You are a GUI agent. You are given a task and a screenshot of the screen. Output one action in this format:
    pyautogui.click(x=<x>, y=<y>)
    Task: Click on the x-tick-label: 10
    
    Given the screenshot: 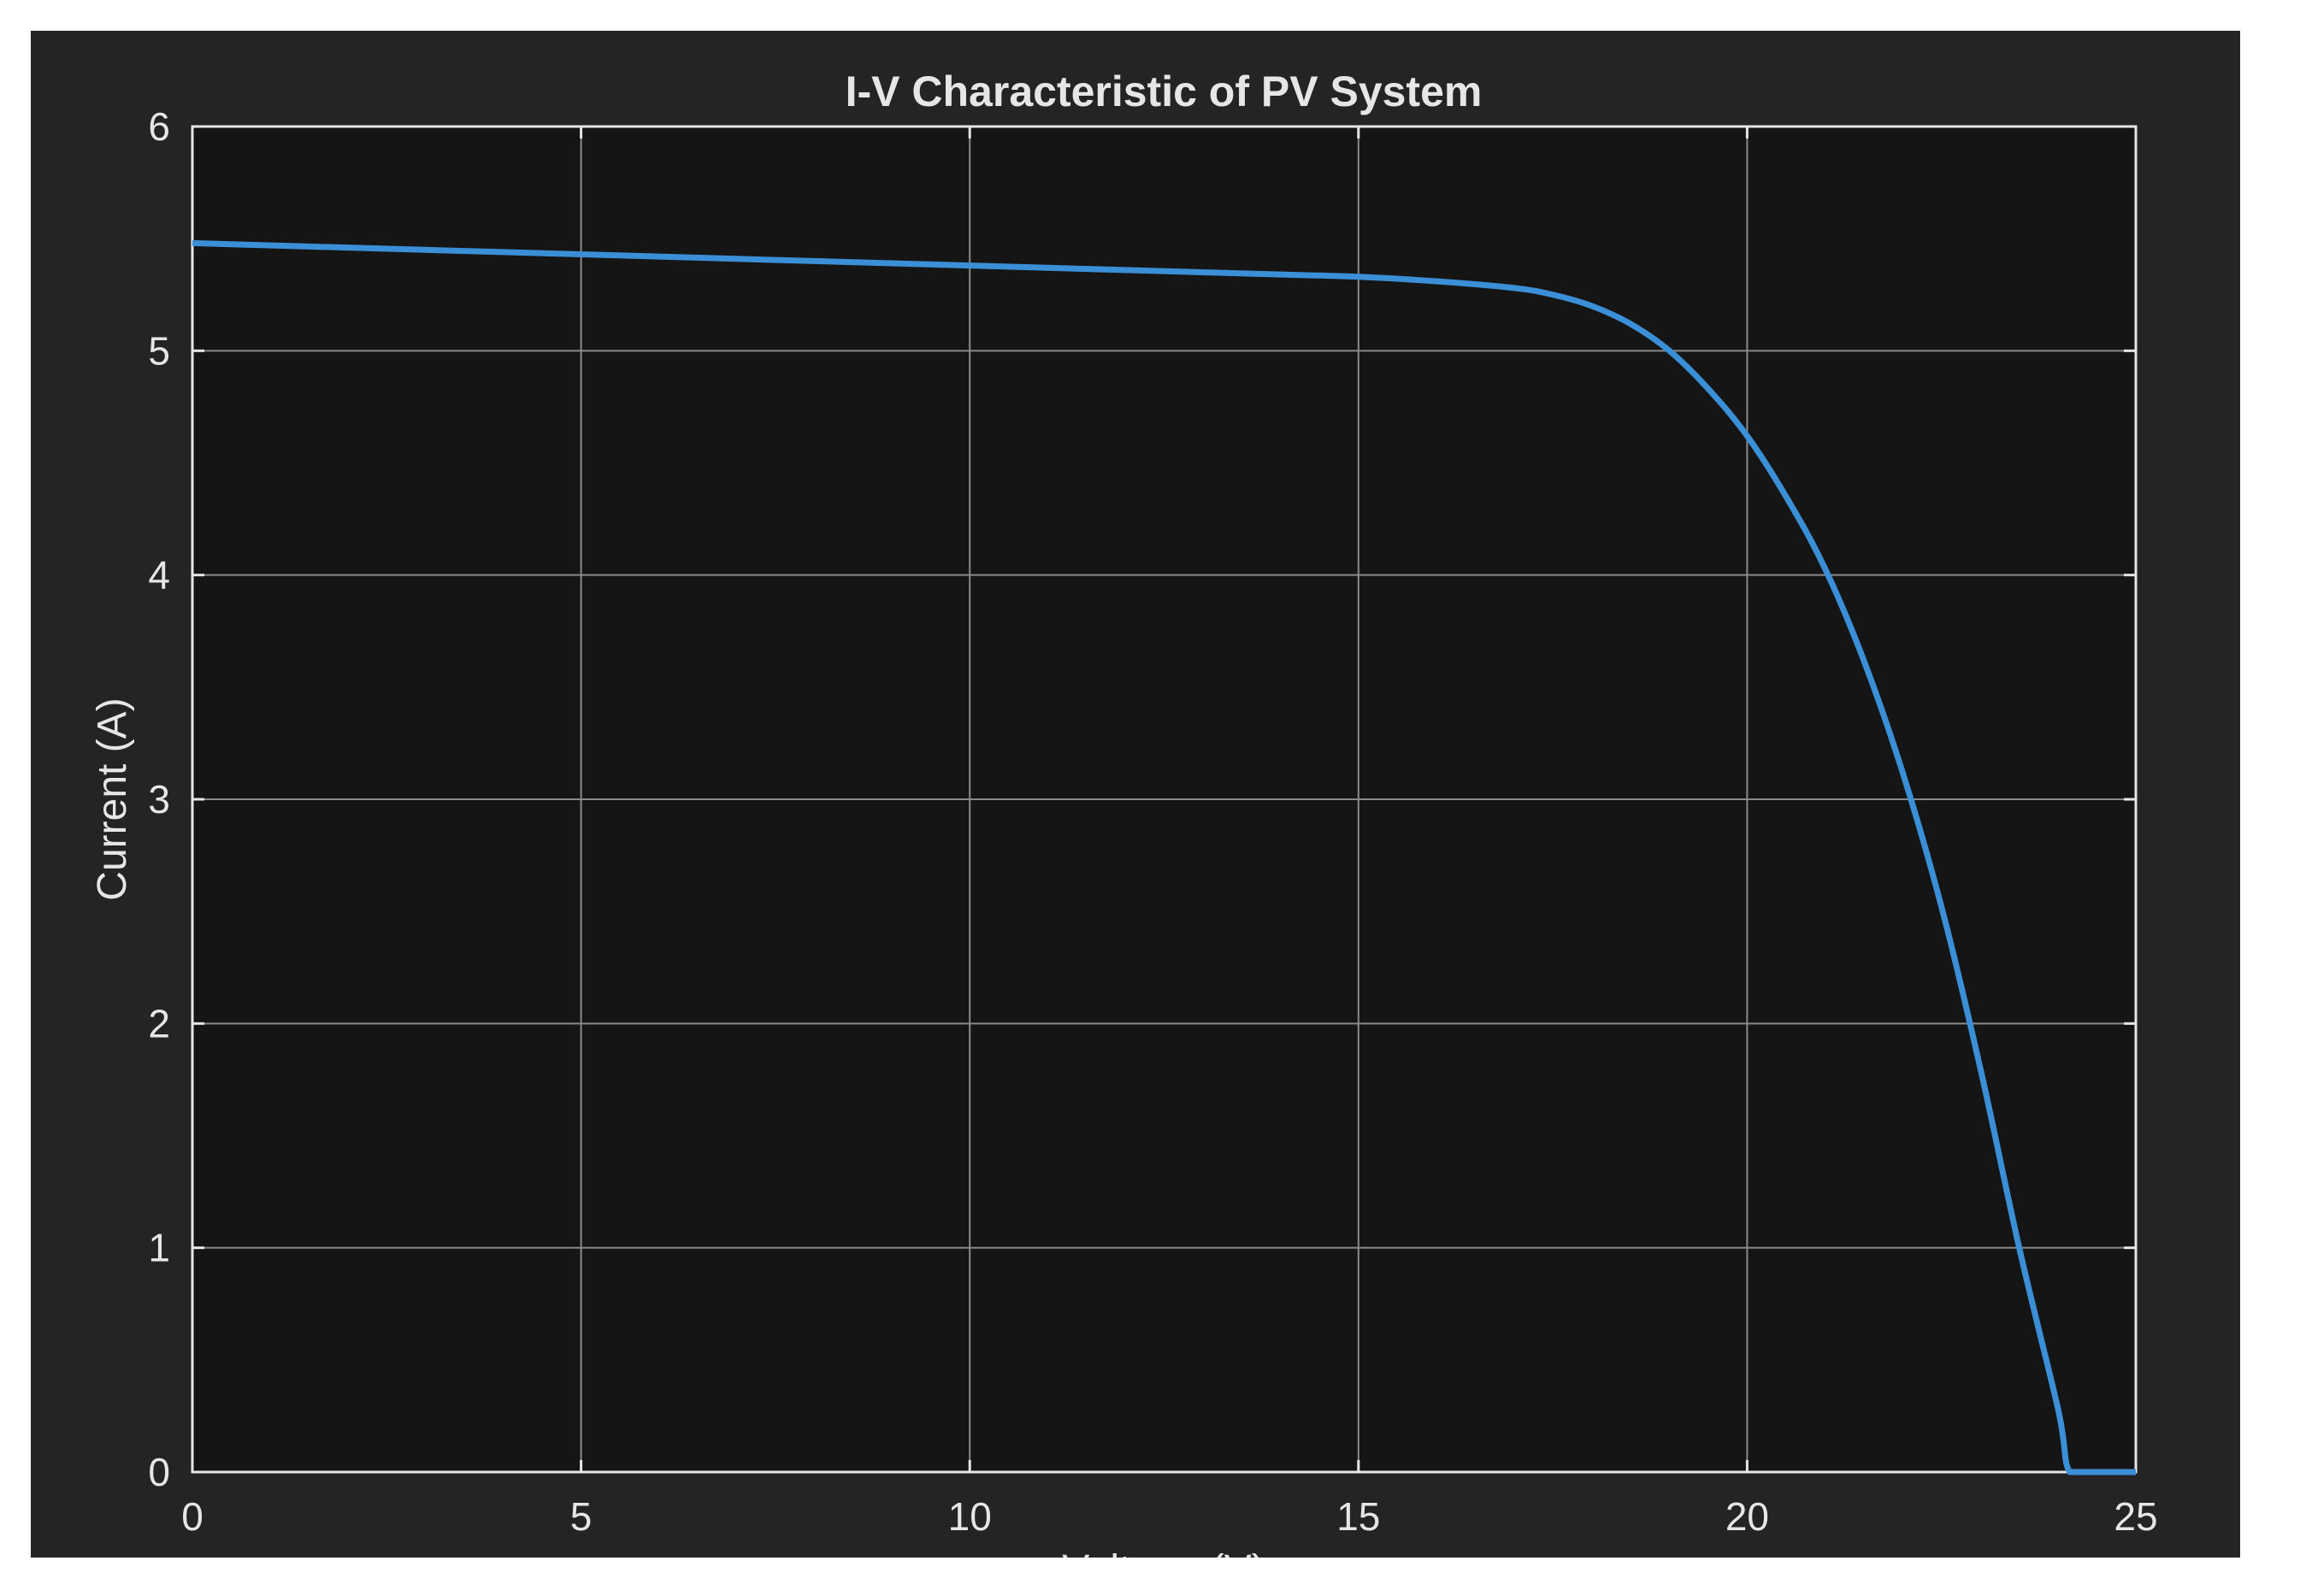 What is the action you would take?
    pyautogui.click(x=970, y=1516)
    